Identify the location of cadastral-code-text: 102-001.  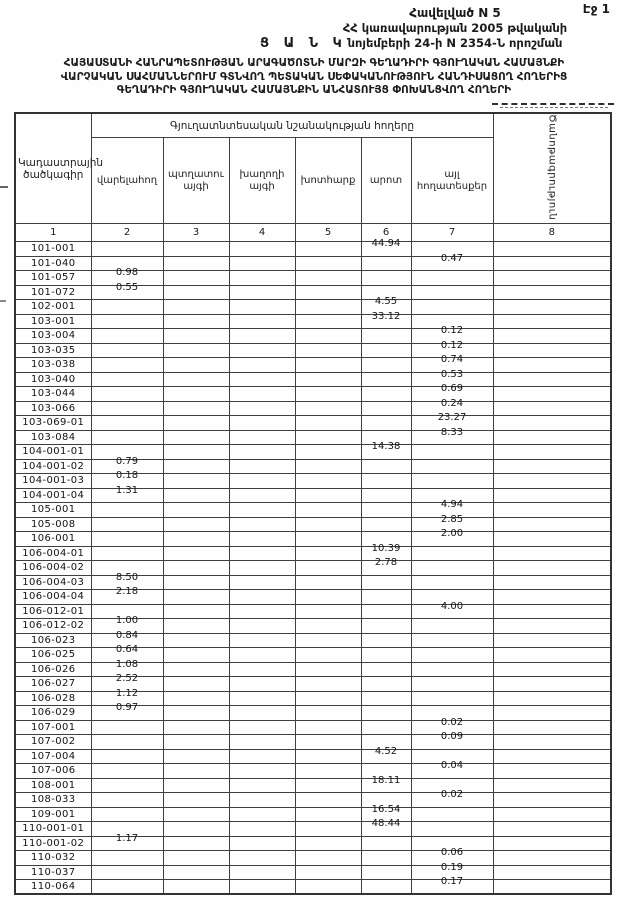
(53, 307).